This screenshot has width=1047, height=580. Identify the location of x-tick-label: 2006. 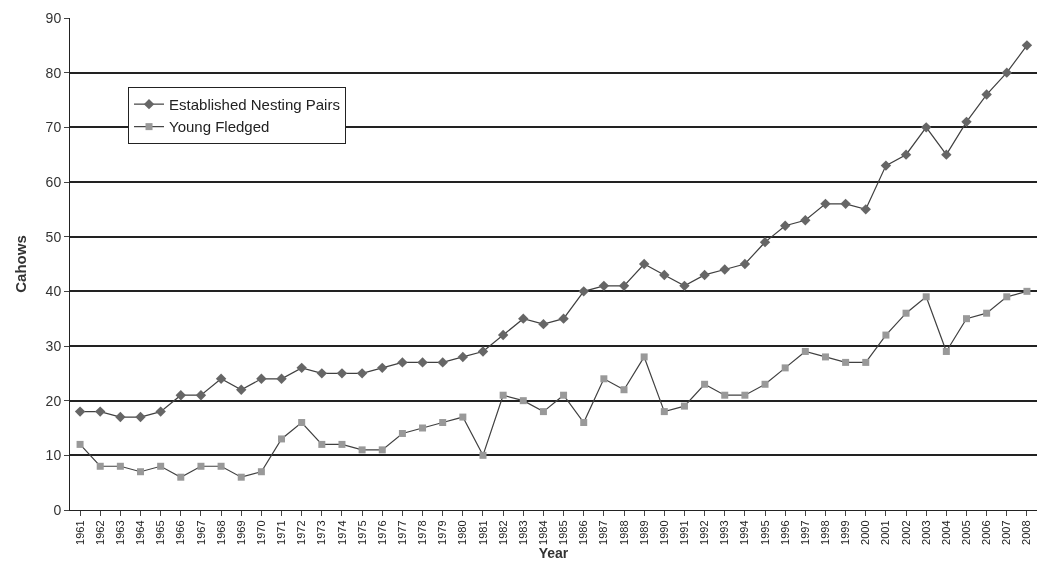
(986, 532).